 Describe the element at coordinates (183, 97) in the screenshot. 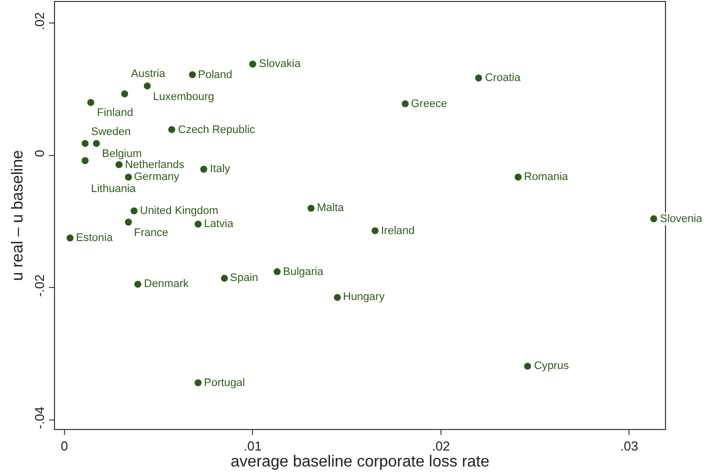

I see `annotation: Luxembourg` at that location.